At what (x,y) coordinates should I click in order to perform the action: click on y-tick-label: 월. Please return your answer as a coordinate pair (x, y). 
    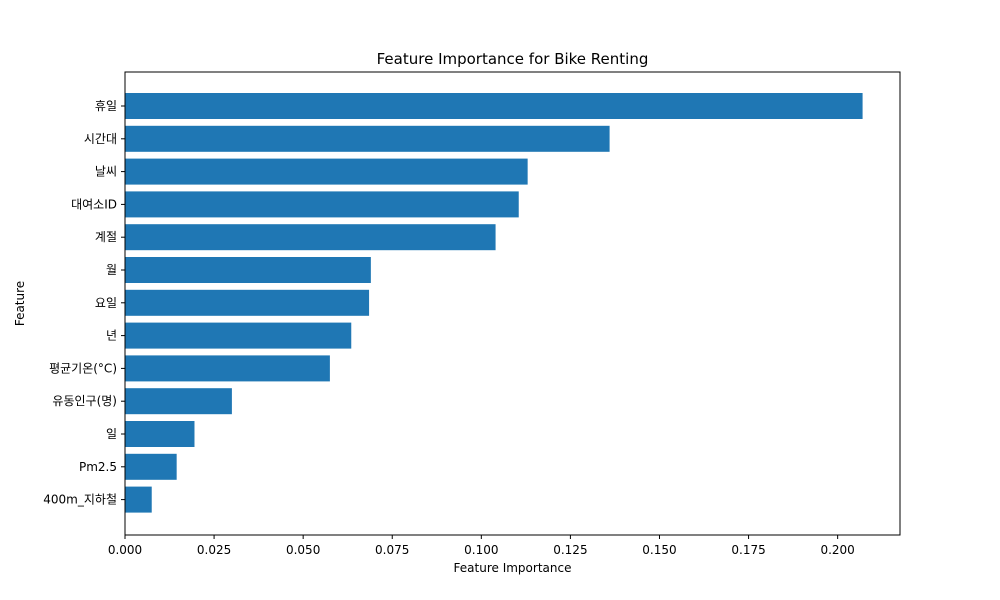
    Looking at the image, I should click on (111, 270).